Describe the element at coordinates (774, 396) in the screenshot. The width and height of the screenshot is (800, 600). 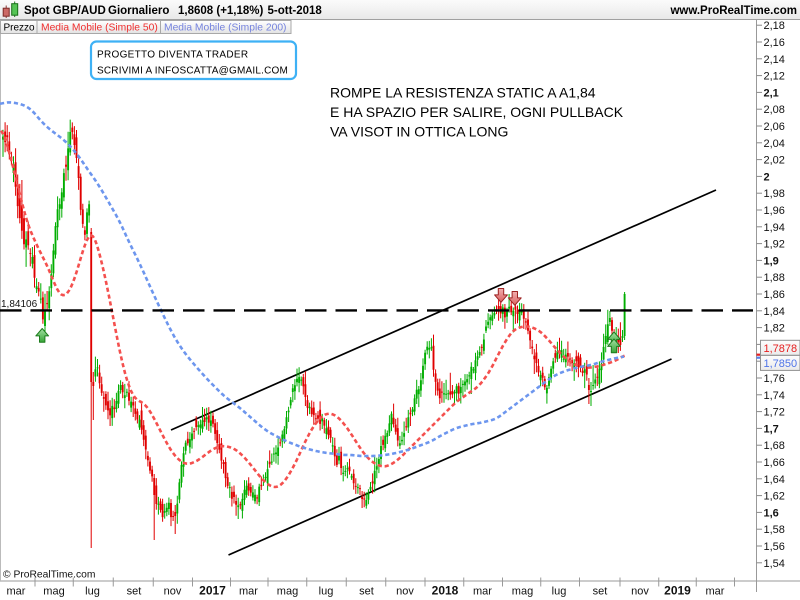
I see `svg-text: 1,74` at that location.